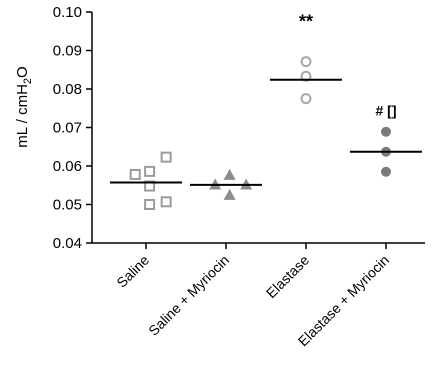 This screenshot has width=437, height=381. I want to click on x-tick-label: Saline, so click(132, 271).